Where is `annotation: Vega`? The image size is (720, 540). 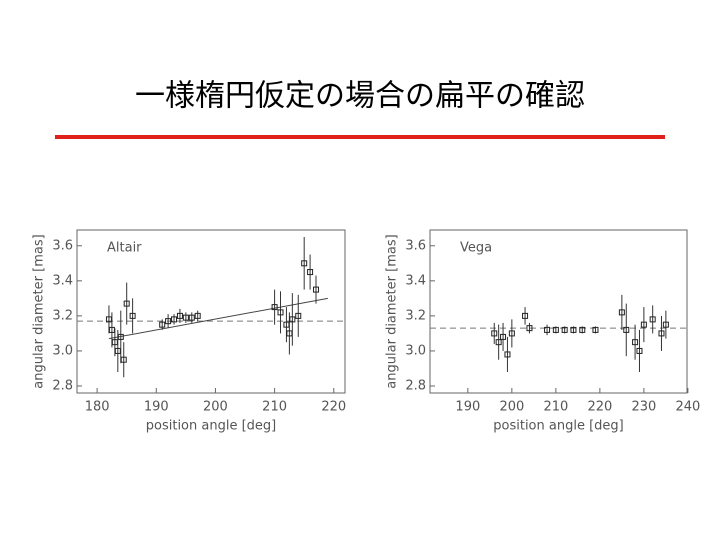
annotation: Vega is located at coordinates (476, 248).